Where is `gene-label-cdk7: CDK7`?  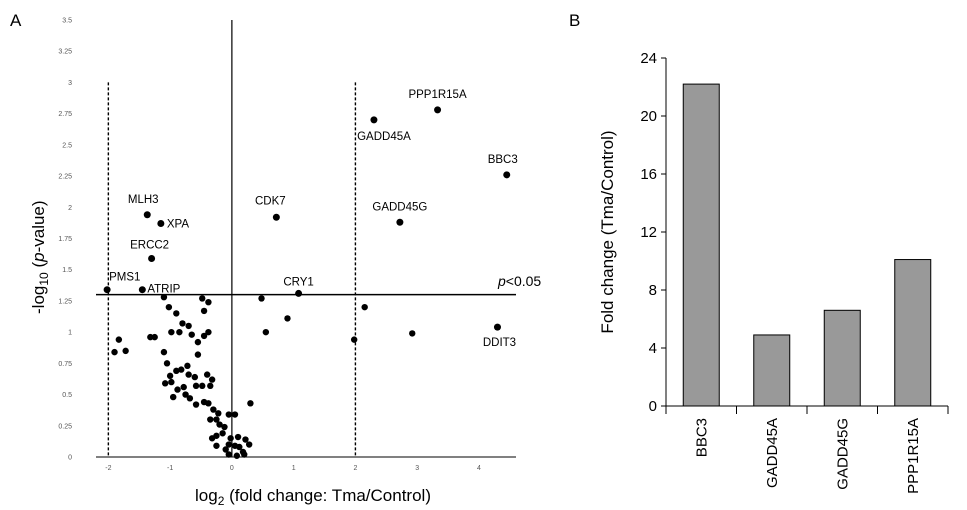
gene-label-cdk7: CDK7 is located at coordinates (270, 201).